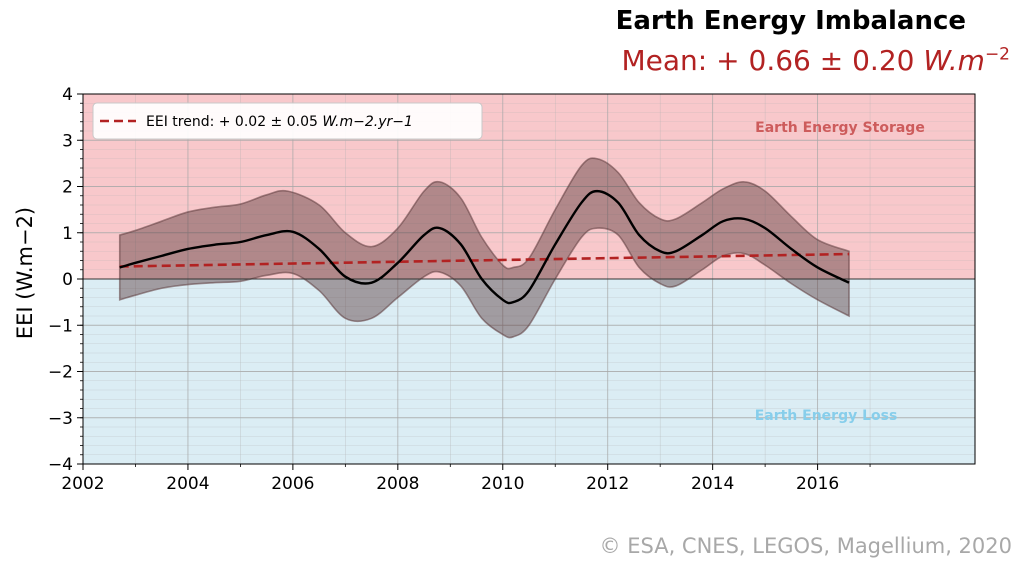  What do you see at coordinates (67, 188) in the screenshot?
I see `y-tick-label: 2` at bounding box center [67, 188].